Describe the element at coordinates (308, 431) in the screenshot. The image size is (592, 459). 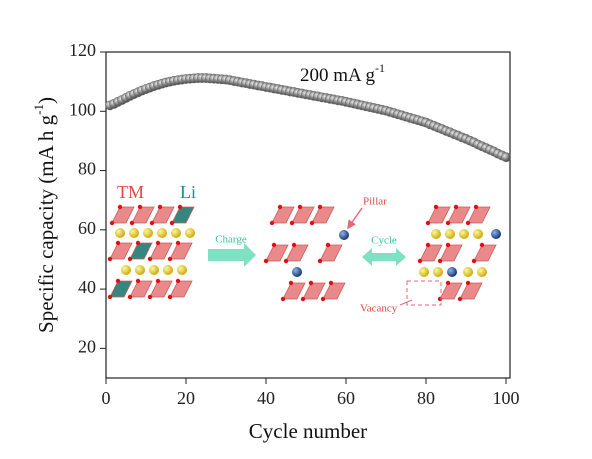
I see `x-axis-label: Cycle number` at that location.